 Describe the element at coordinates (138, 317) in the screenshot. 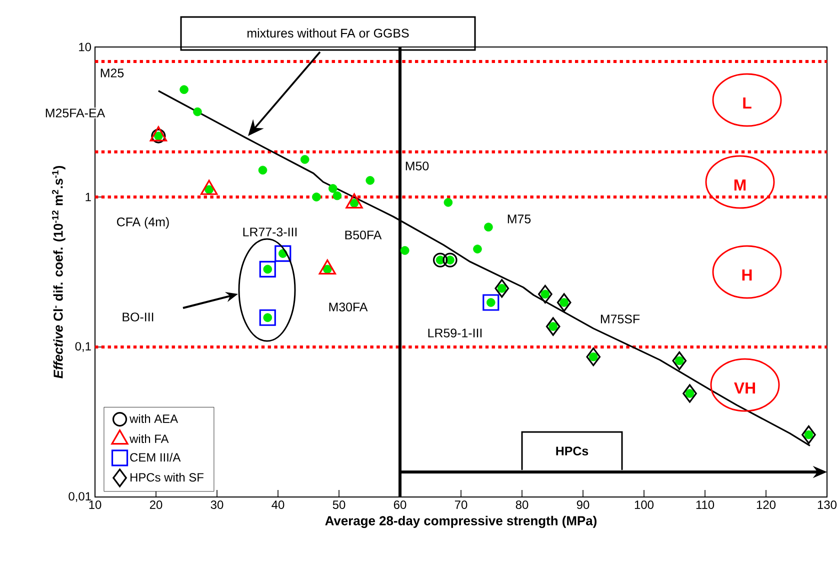

I see `annotation: BO-III` at that location.